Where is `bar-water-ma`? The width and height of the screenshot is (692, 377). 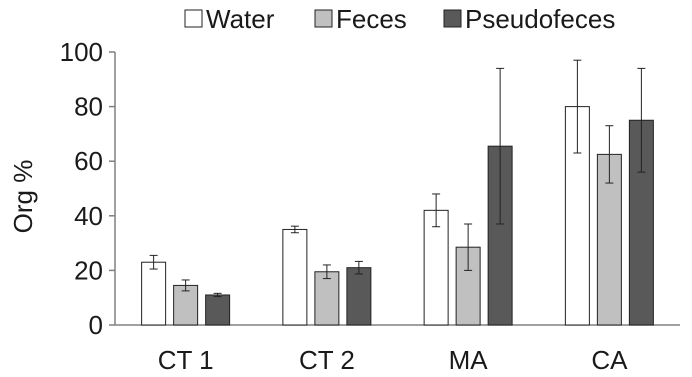 bar-water-ma is located at coordinates (436, 267).